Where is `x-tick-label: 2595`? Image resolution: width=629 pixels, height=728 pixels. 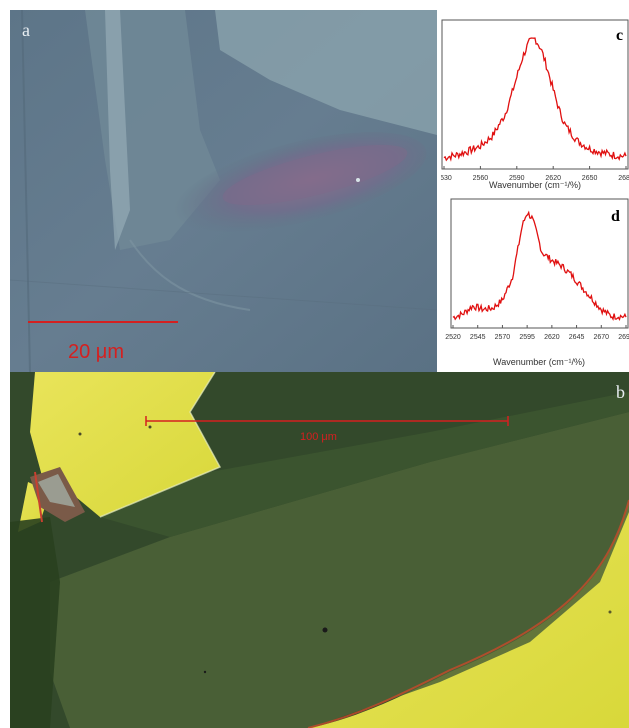 x-tick-label: 2595 is located at coordinates (527, 337).